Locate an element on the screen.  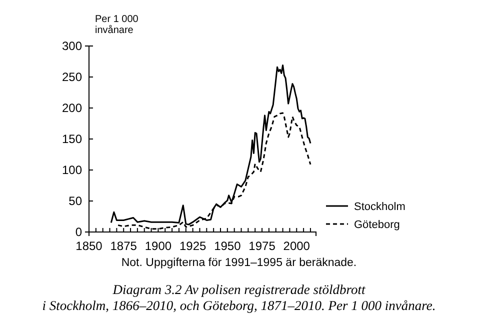
y-tick-label: 50 is located at coordinates (75, 201).